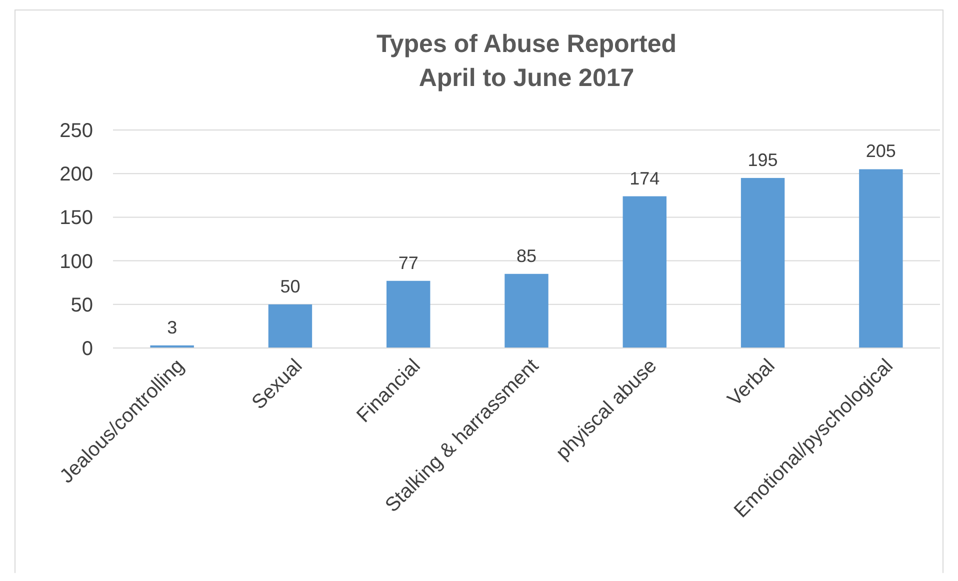  What do you see at coordinates (81, 305) in the screenshot?
I see `y-tick-label: 50` at bounding box center [81, 305].